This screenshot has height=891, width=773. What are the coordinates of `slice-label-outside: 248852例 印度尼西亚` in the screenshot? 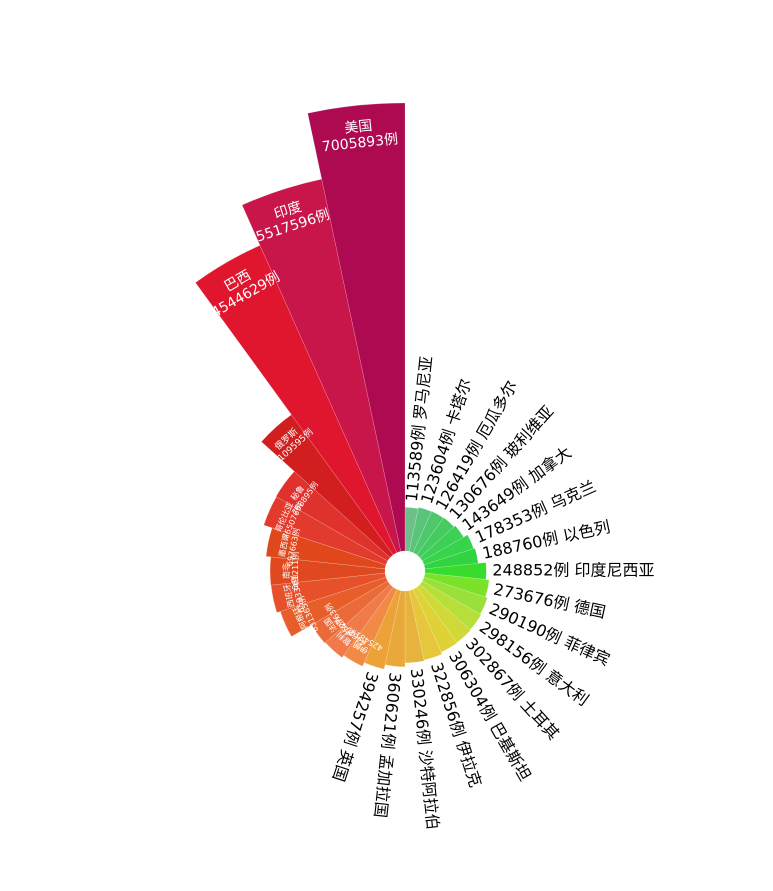 It's located at (573, 570).